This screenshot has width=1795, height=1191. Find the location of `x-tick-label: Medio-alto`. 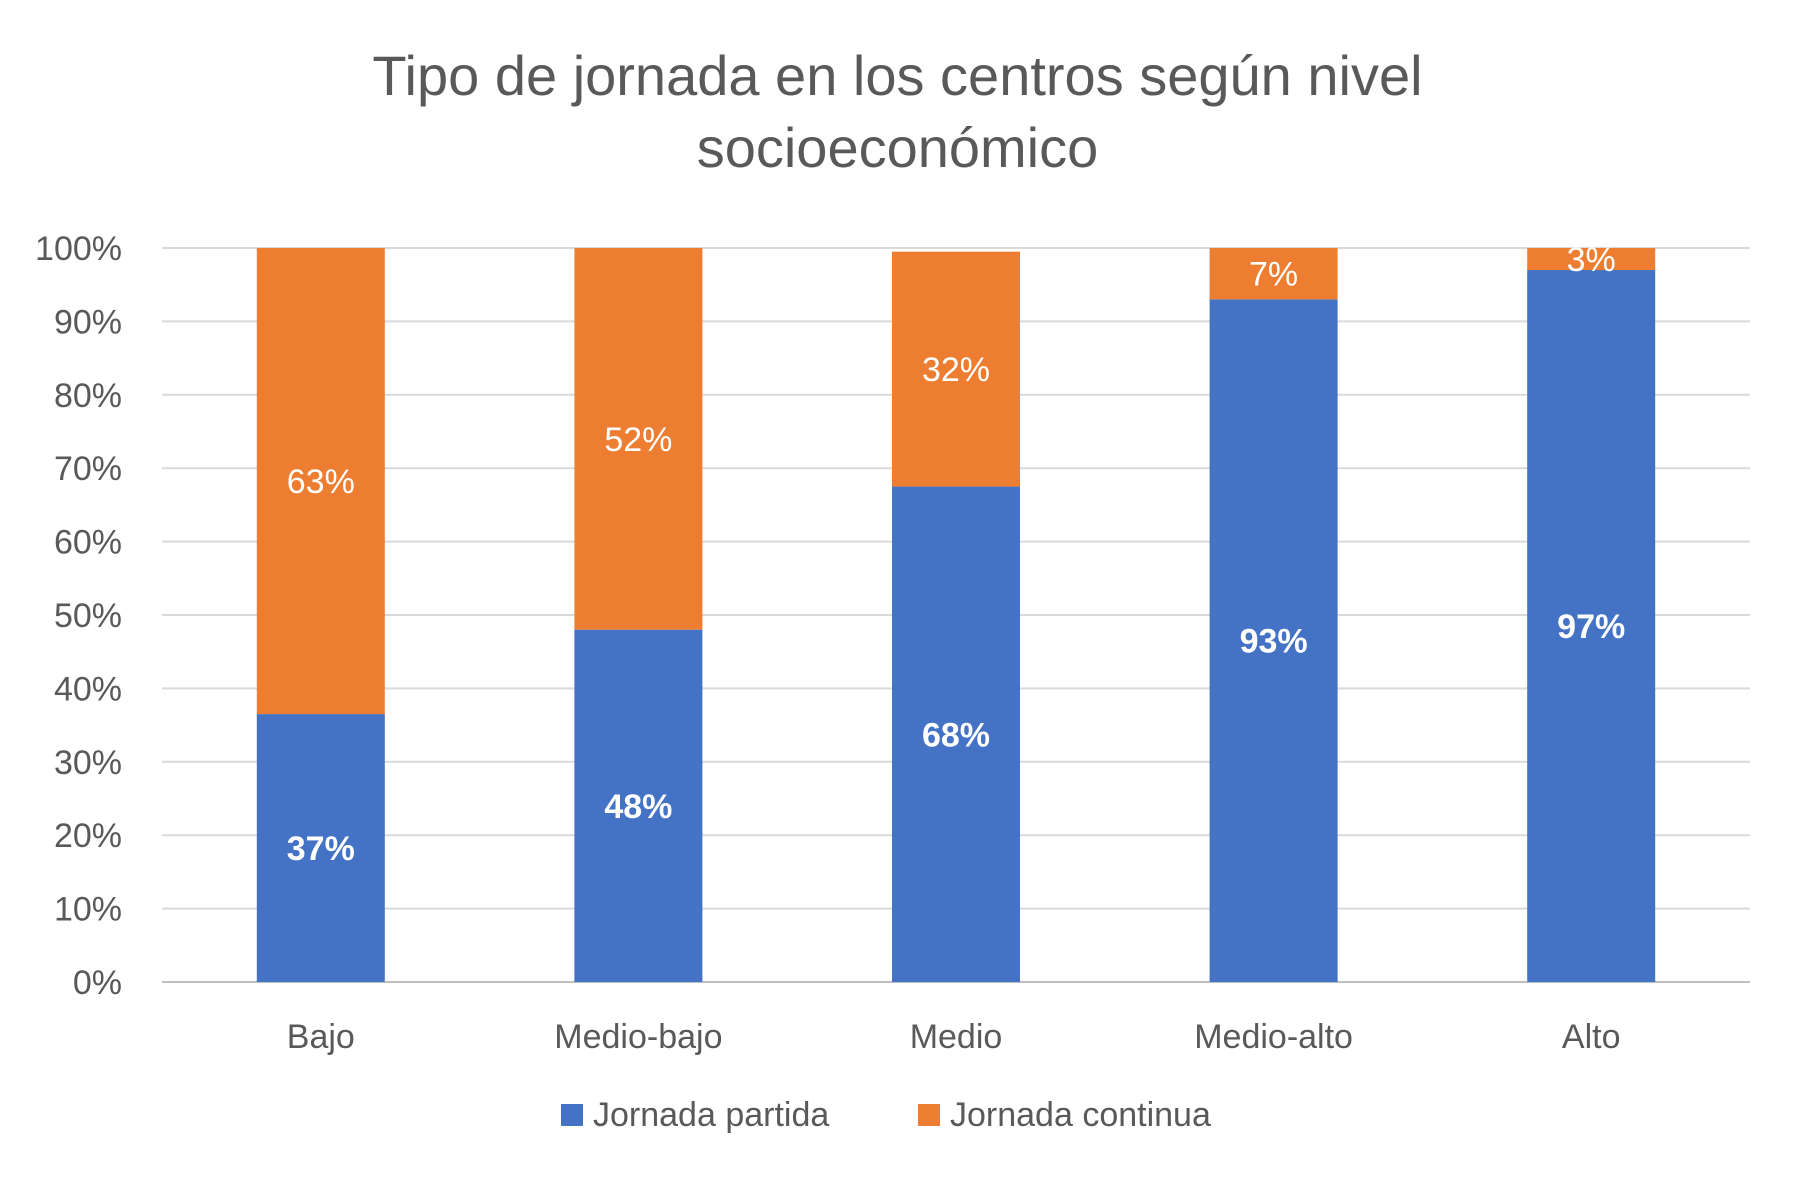

x-tick-label: Medio-alto is located at coordinates (1273, 1037).